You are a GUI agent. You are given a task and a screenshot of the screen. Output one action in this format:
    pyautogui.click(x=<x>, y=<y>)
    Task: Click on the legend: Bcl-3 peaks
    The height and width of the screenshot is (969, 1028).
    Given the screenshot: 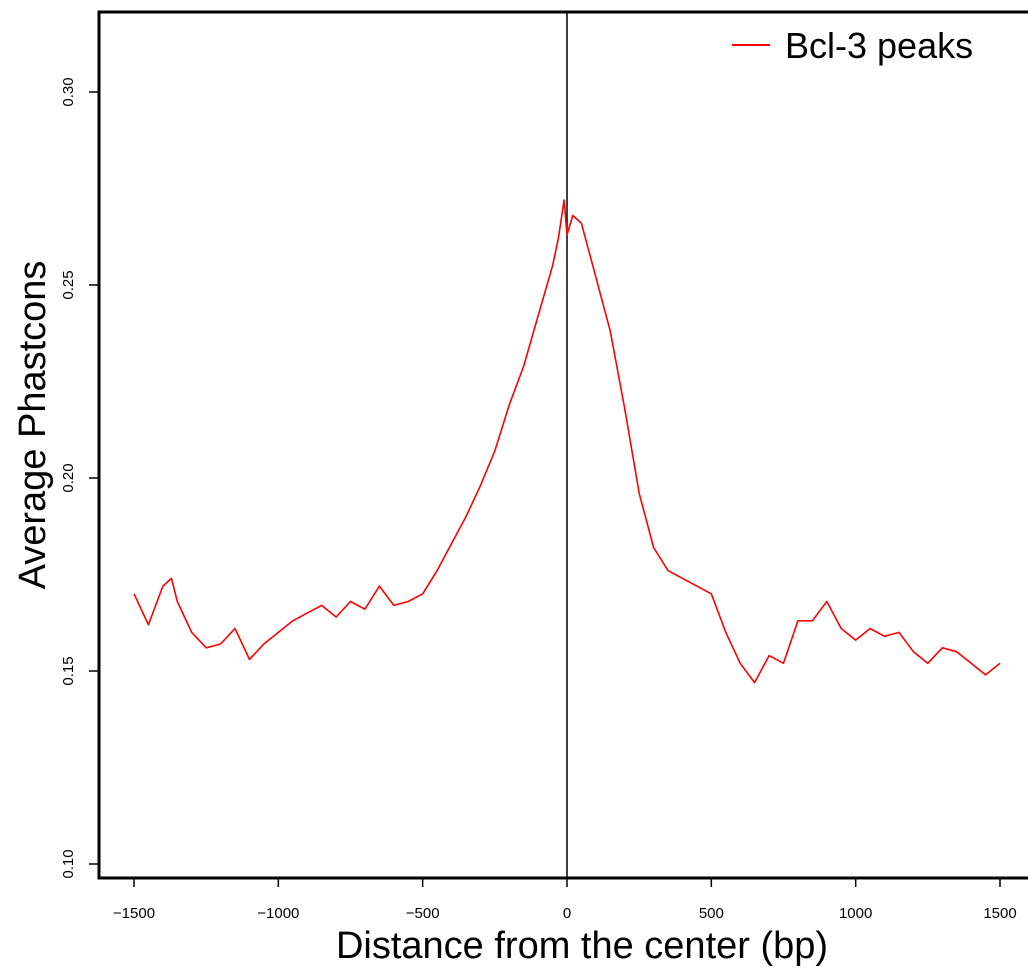 What is the action you would take?
    pyautogui.click(x=852, y=45)
    